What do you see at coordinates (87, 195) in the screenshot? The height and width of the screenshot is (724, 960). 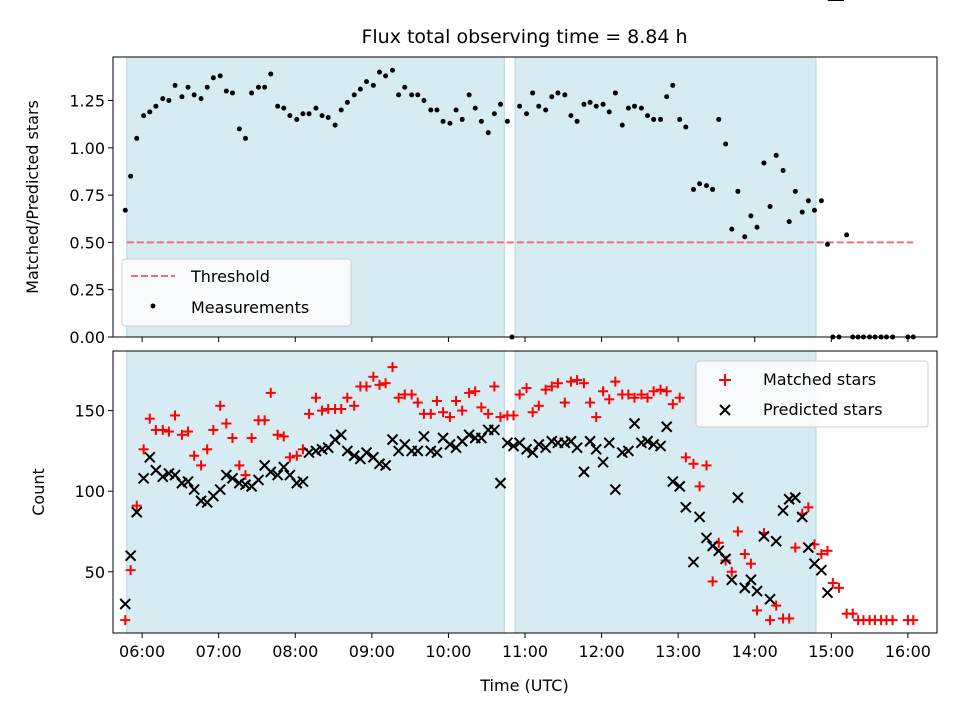 I see `y-tick-label: 0.75` at bounding box center [87, 195].